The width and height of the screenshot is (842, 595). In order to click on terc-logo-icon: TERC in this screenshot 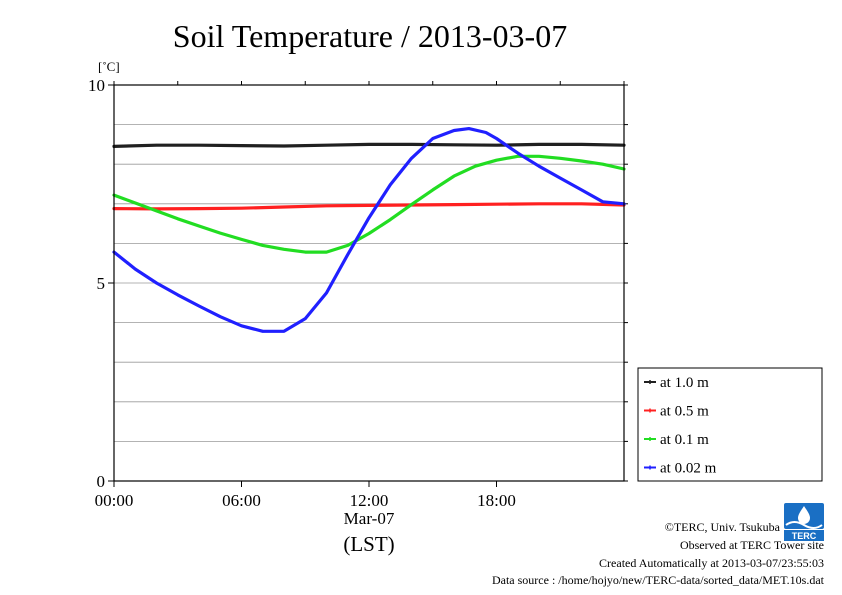, I will do `click(804, 522)`.